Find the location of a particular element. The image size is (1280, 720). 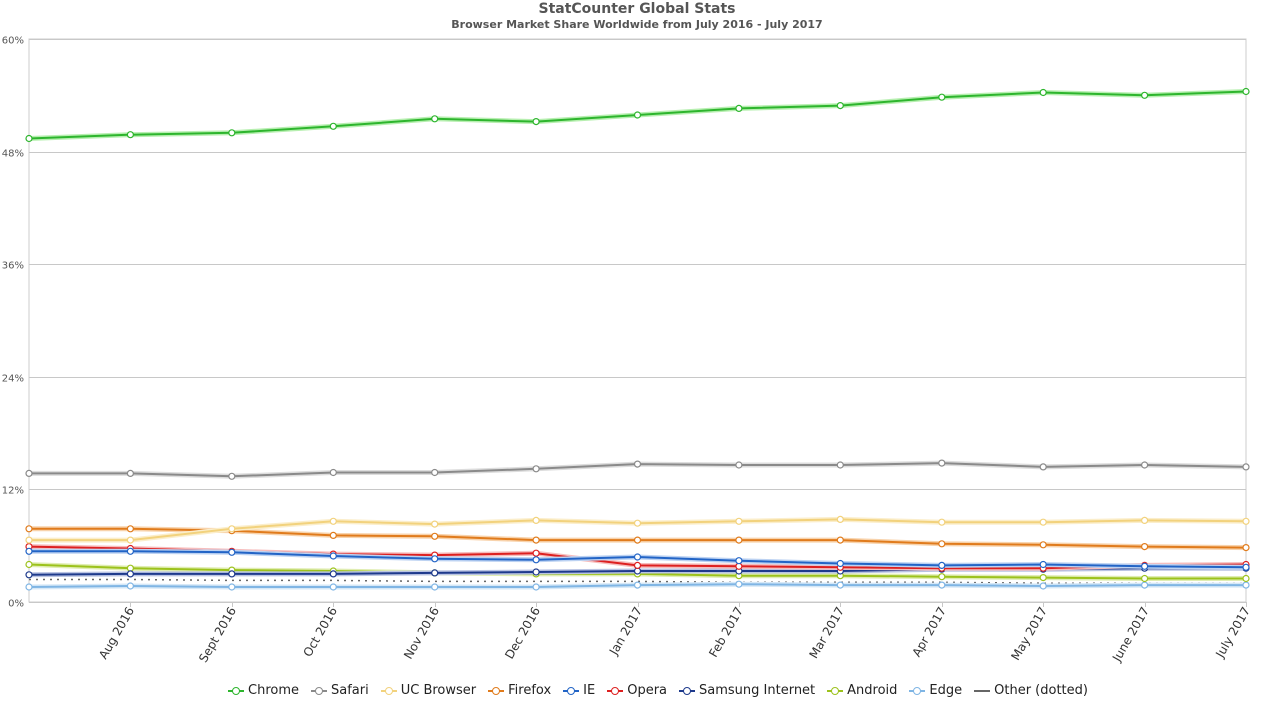

legend-label: Samsung Internet is located at coordinates (757, 690).